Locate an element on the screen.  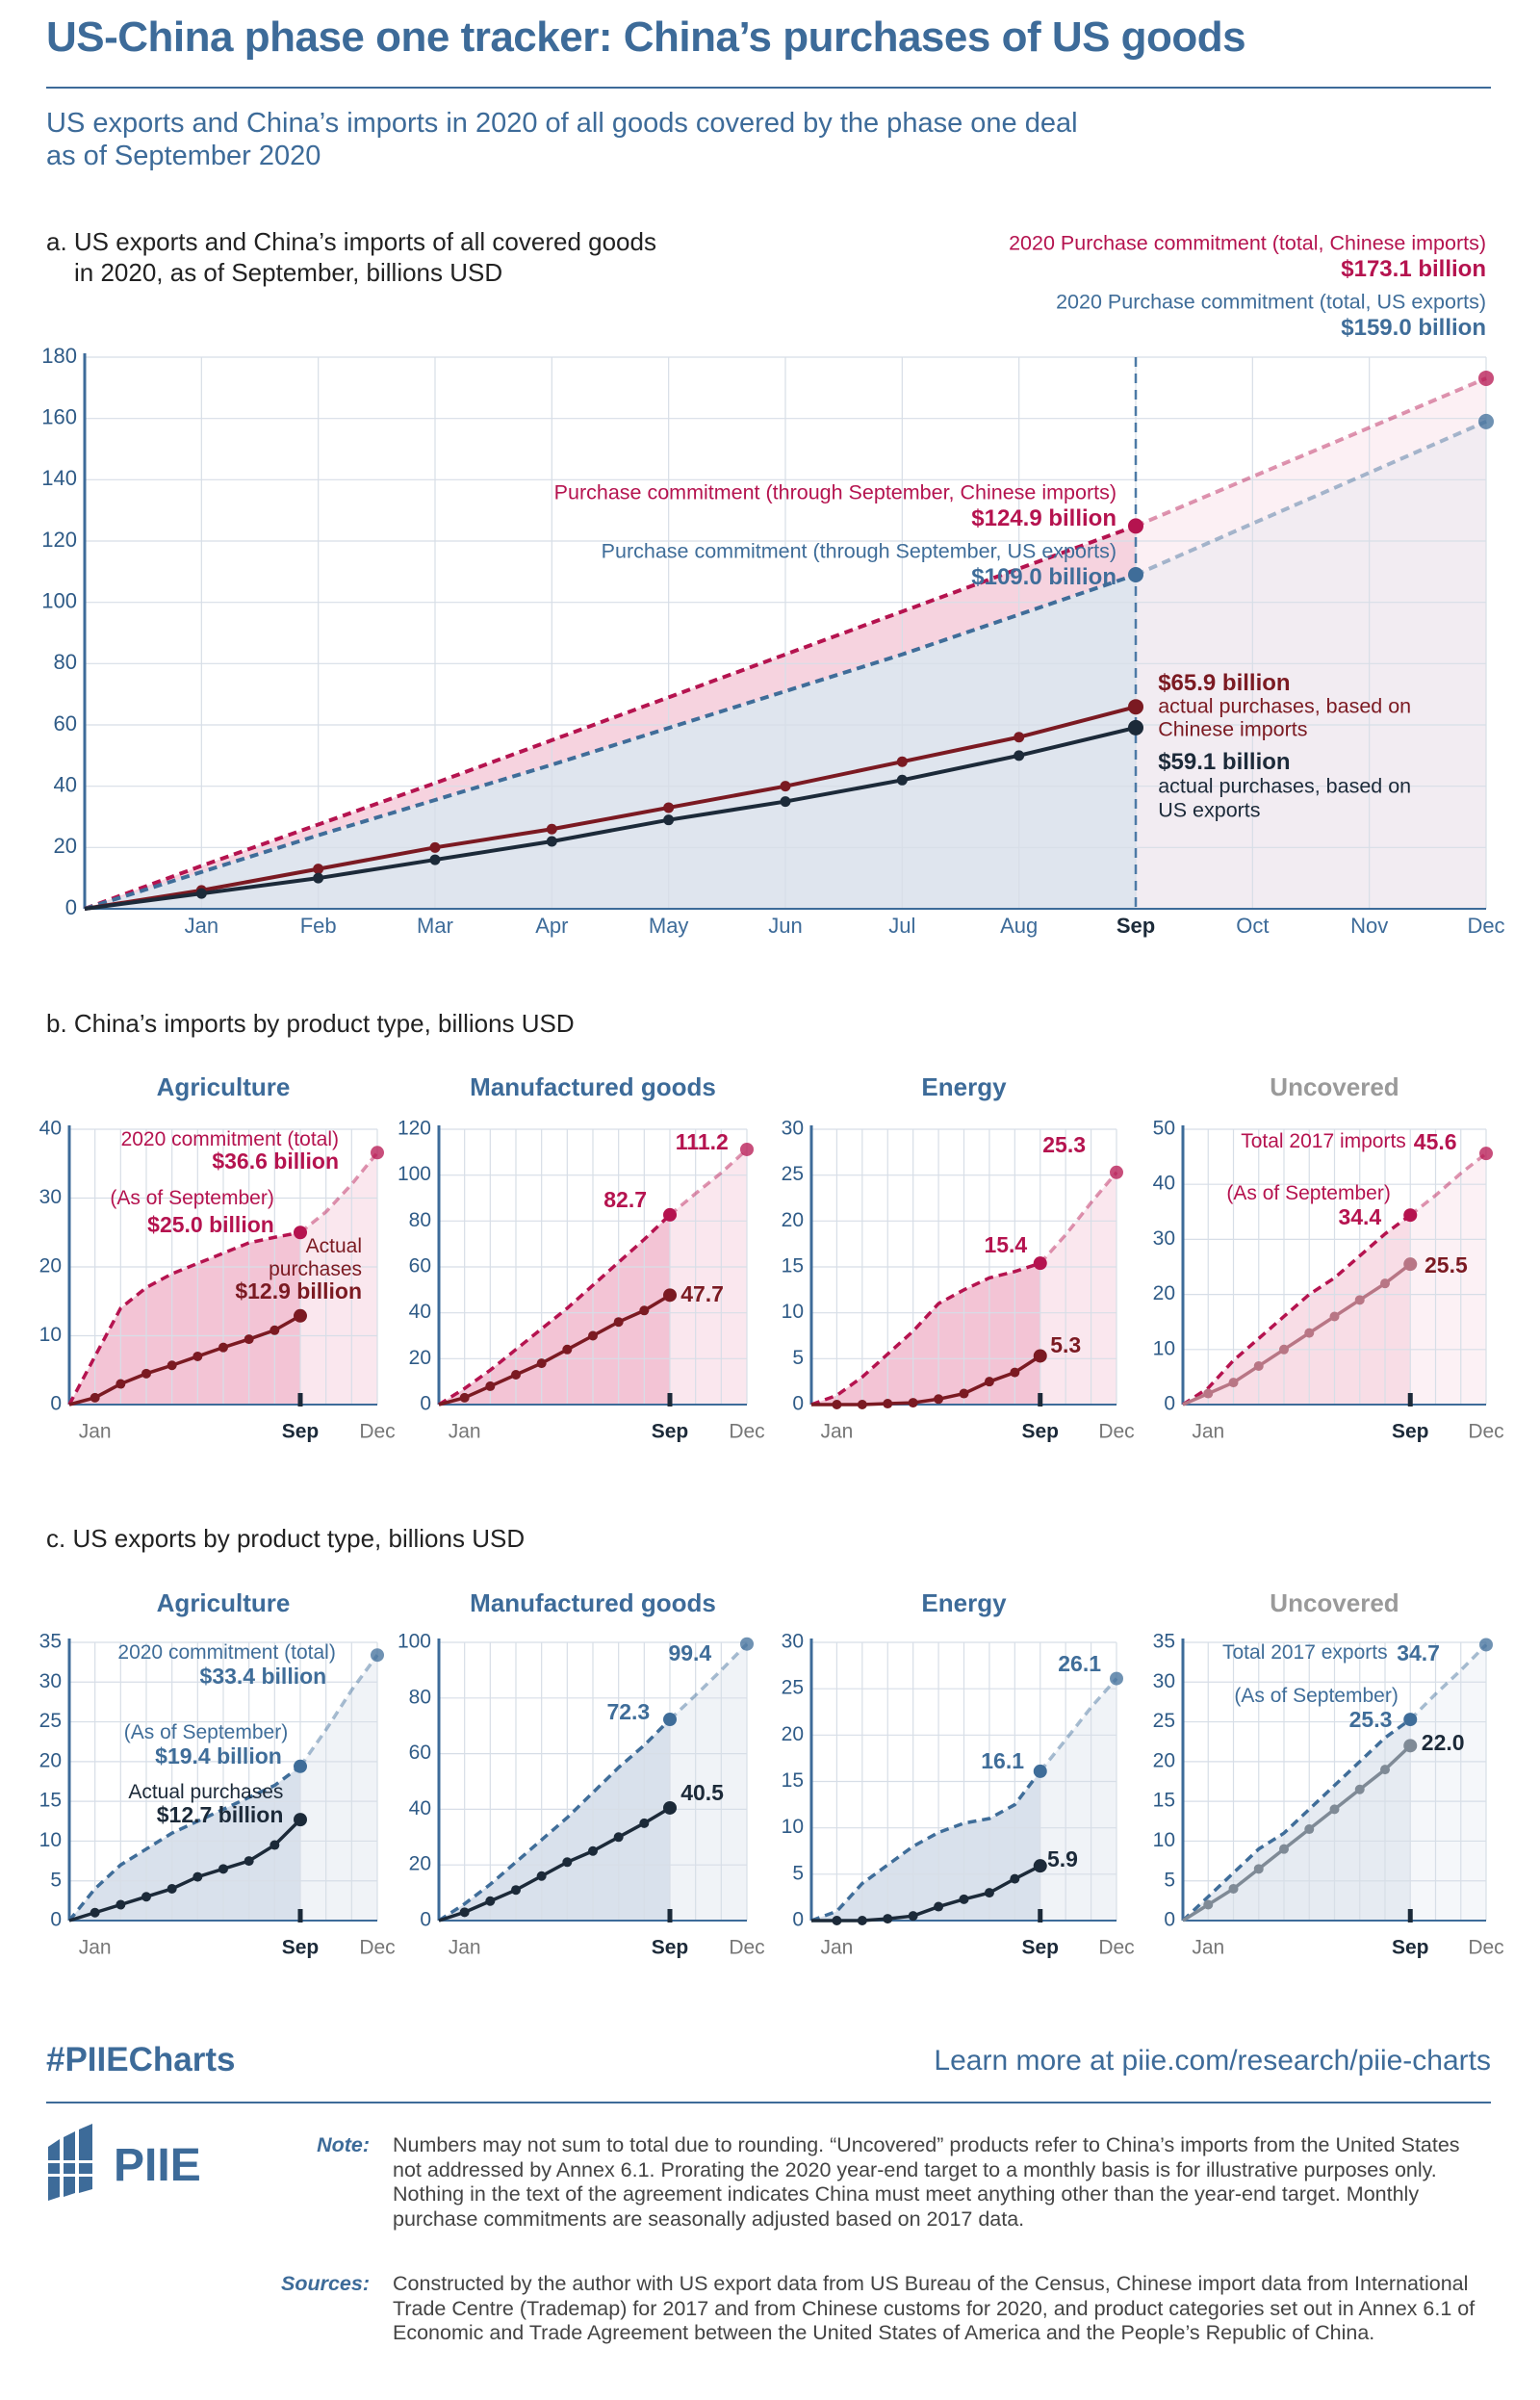
panel-title: Manufactured goods is located at coordinates (593, 1087).